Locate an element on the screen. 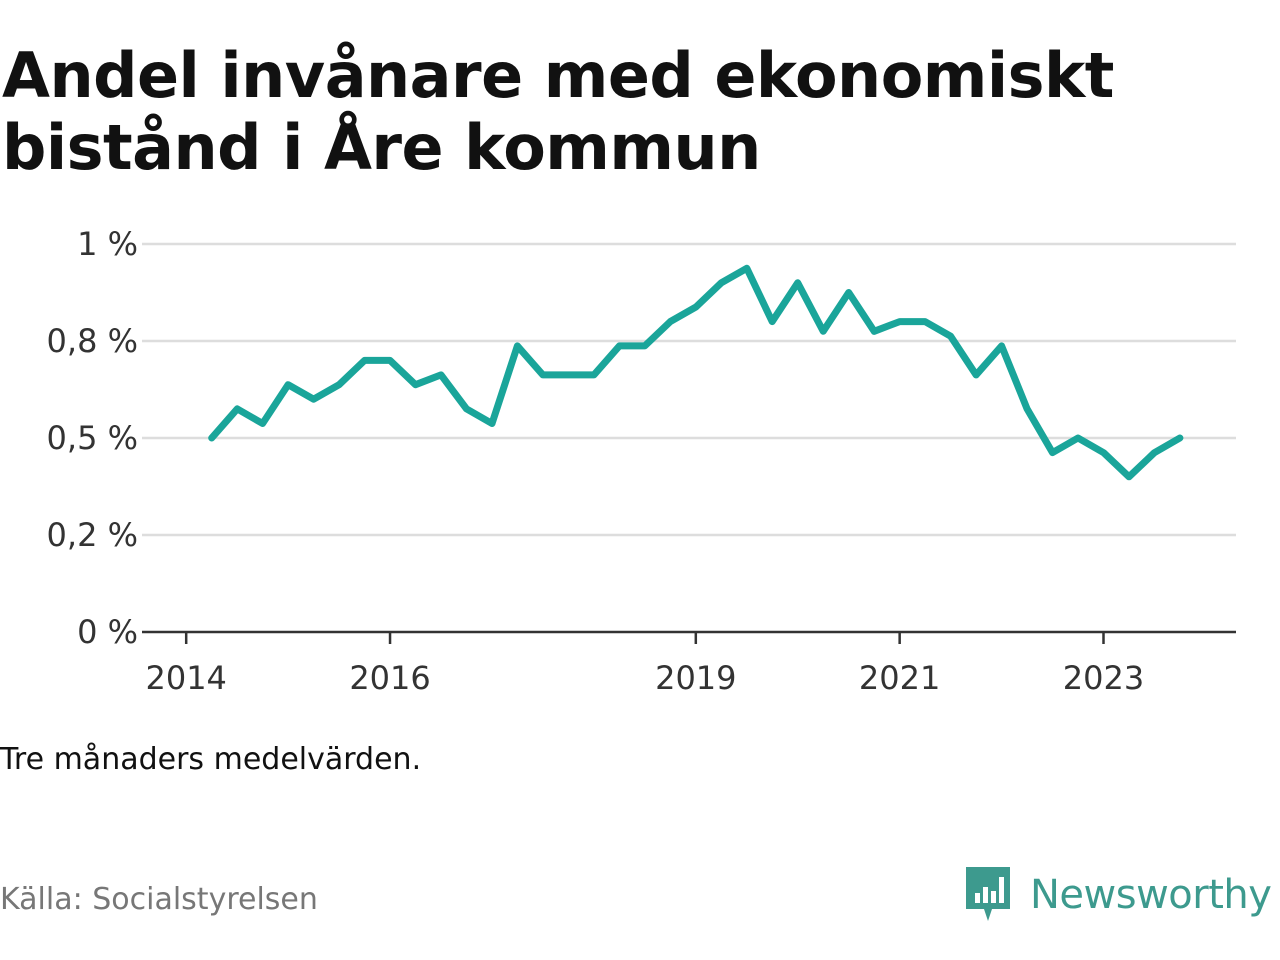 This screenshot has width=1280, height=960. brand-name: Newsworthy is located at coordinates (1151, 895).